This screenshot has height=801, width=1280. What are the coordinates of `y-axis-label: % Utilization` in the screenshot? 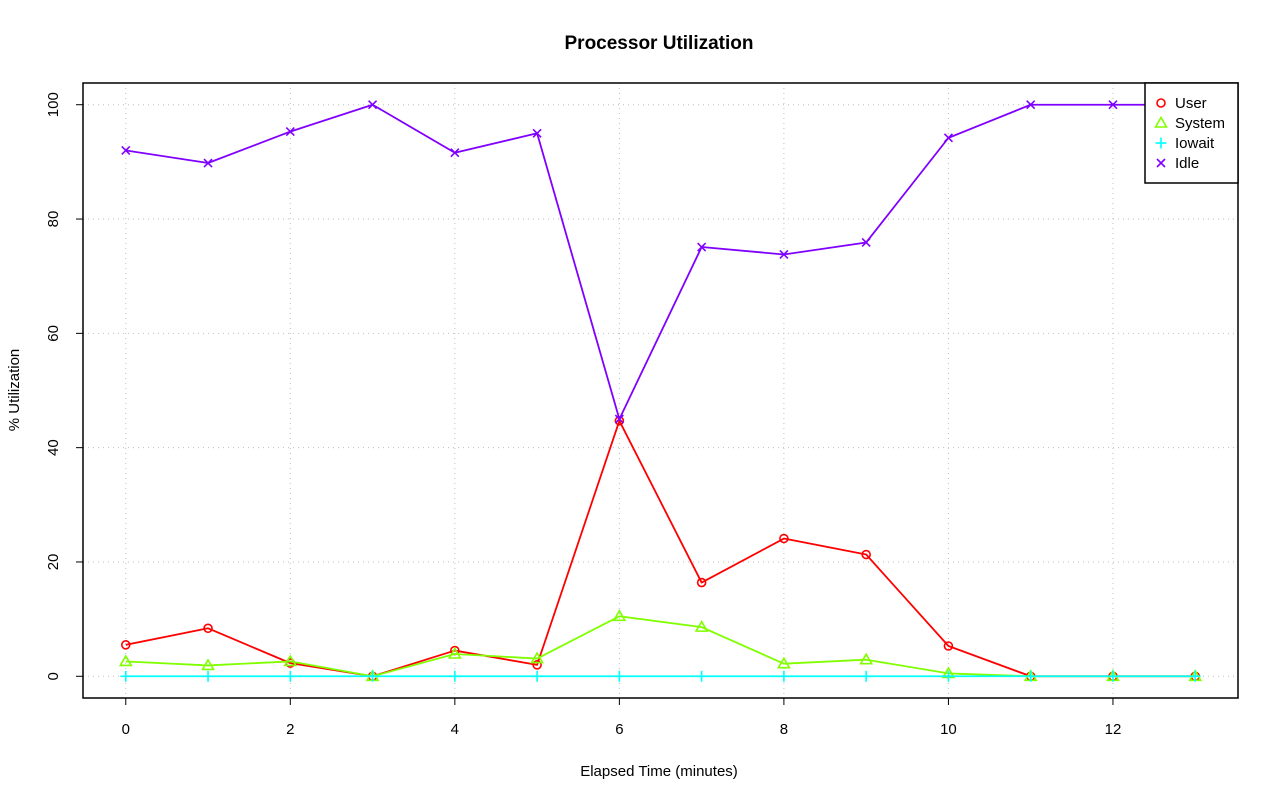 It's located at (14, 390).